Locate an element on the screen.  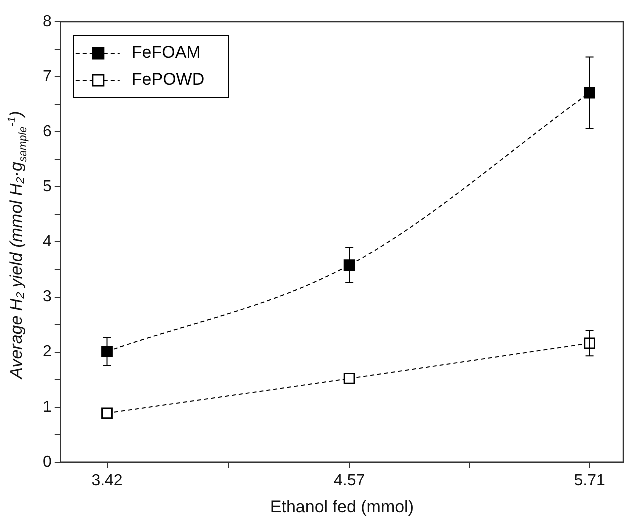
x-axis-title: Ethanol fed (mmol) is located at coordinates (342, 506).